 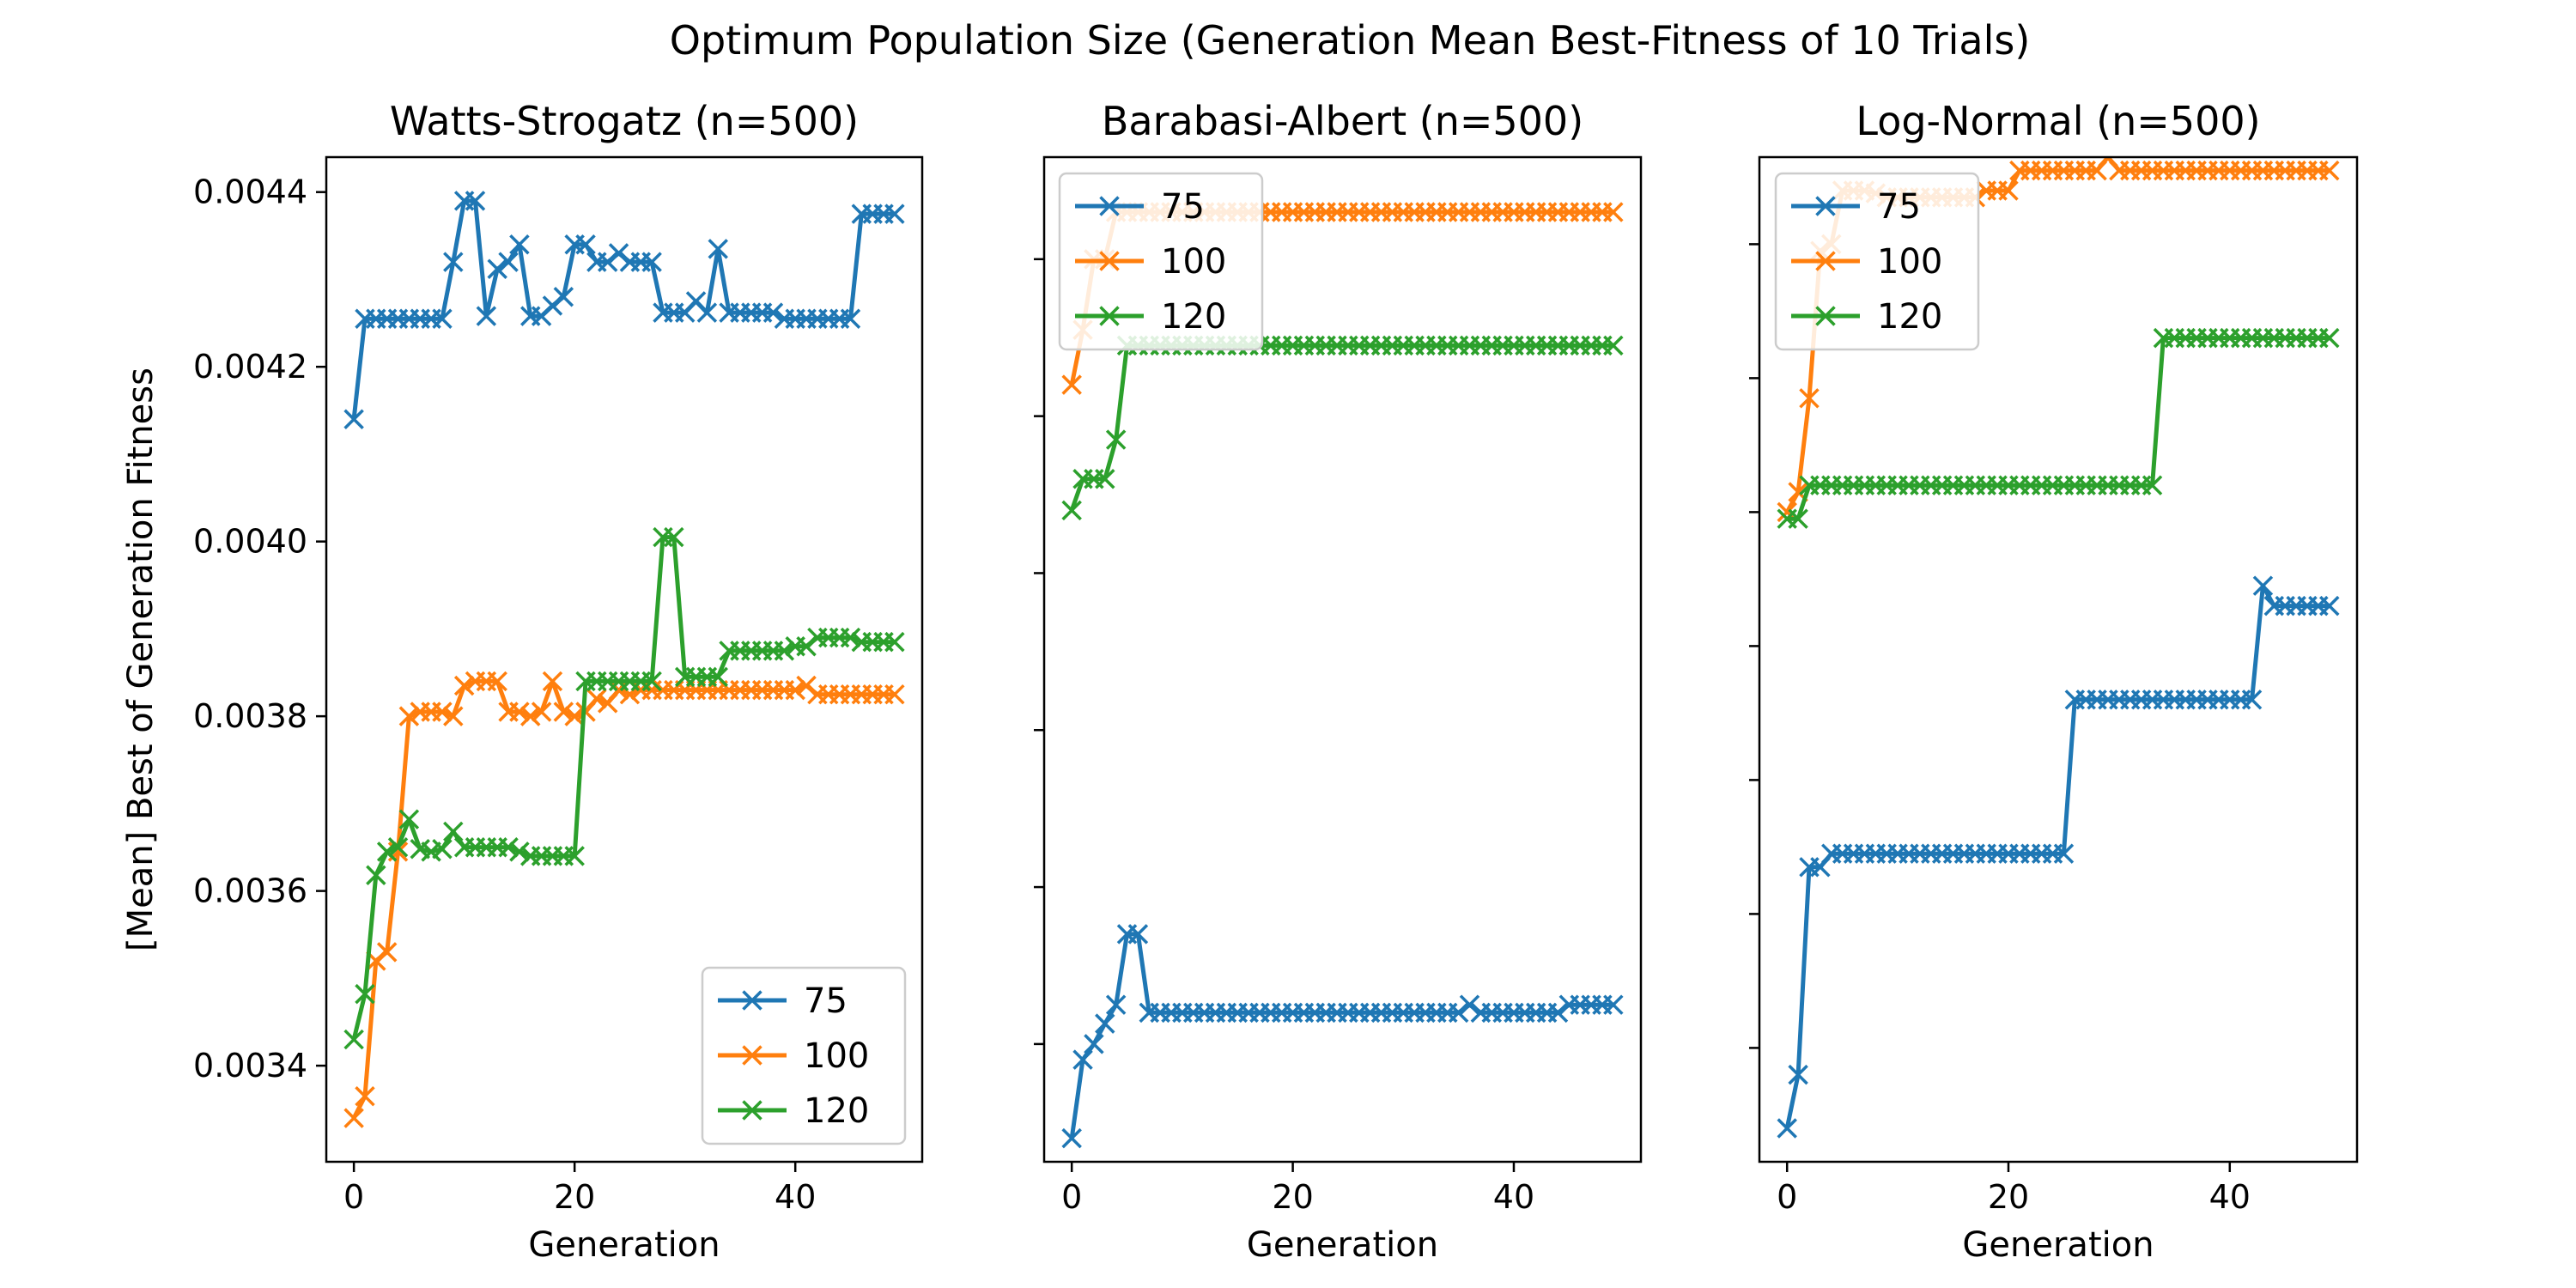 What do you see at coordinates (250, 192) in the screenshot?
I see `y-tick-label: 0.0044` at bounding box center [250, 192].